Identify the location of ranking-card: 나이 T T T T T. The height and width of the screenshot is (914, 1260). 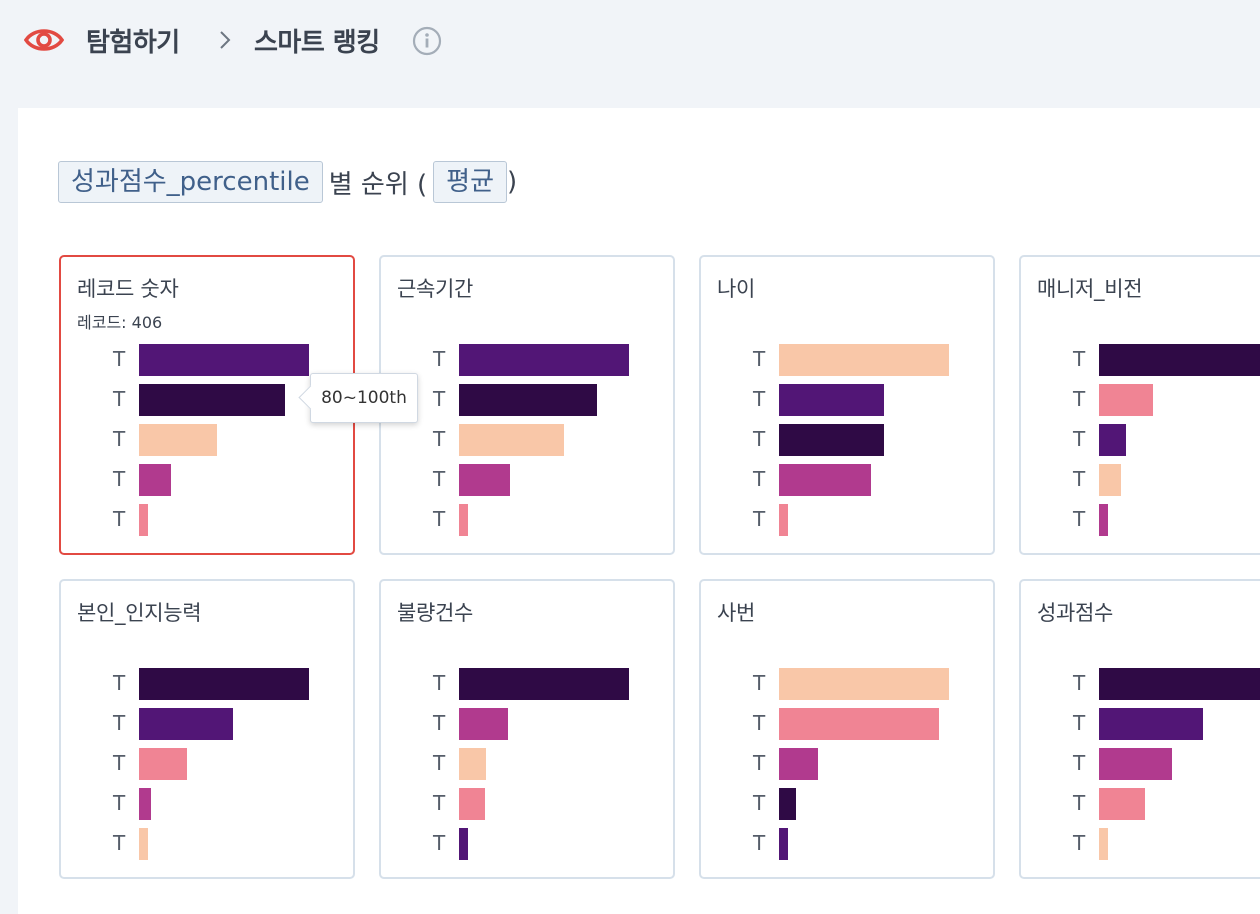
(847, 405).